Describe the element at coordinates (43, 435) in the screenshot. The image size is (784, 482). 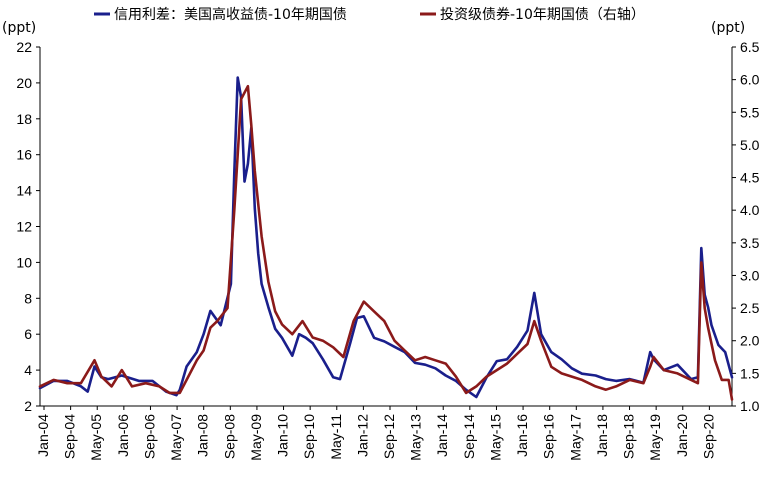
I see `x-axis-tick-label: Jan-04` at that location.